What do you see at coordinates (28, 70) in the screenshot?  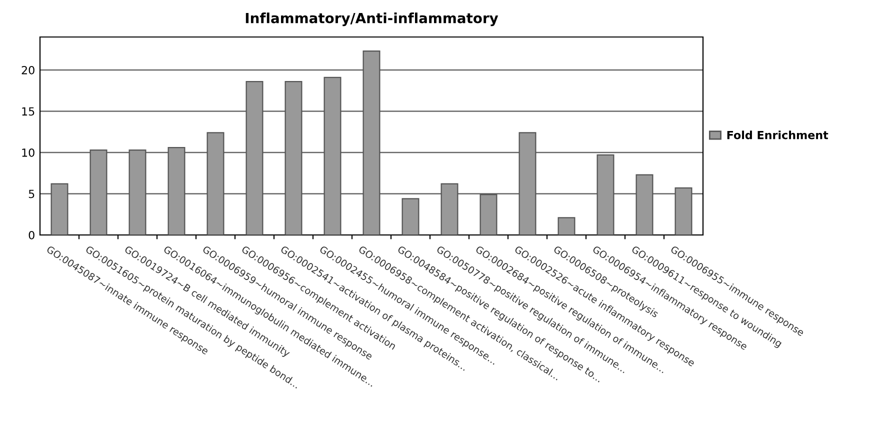 I see `y-tick-label: 20` at bounding box center [28, 70].